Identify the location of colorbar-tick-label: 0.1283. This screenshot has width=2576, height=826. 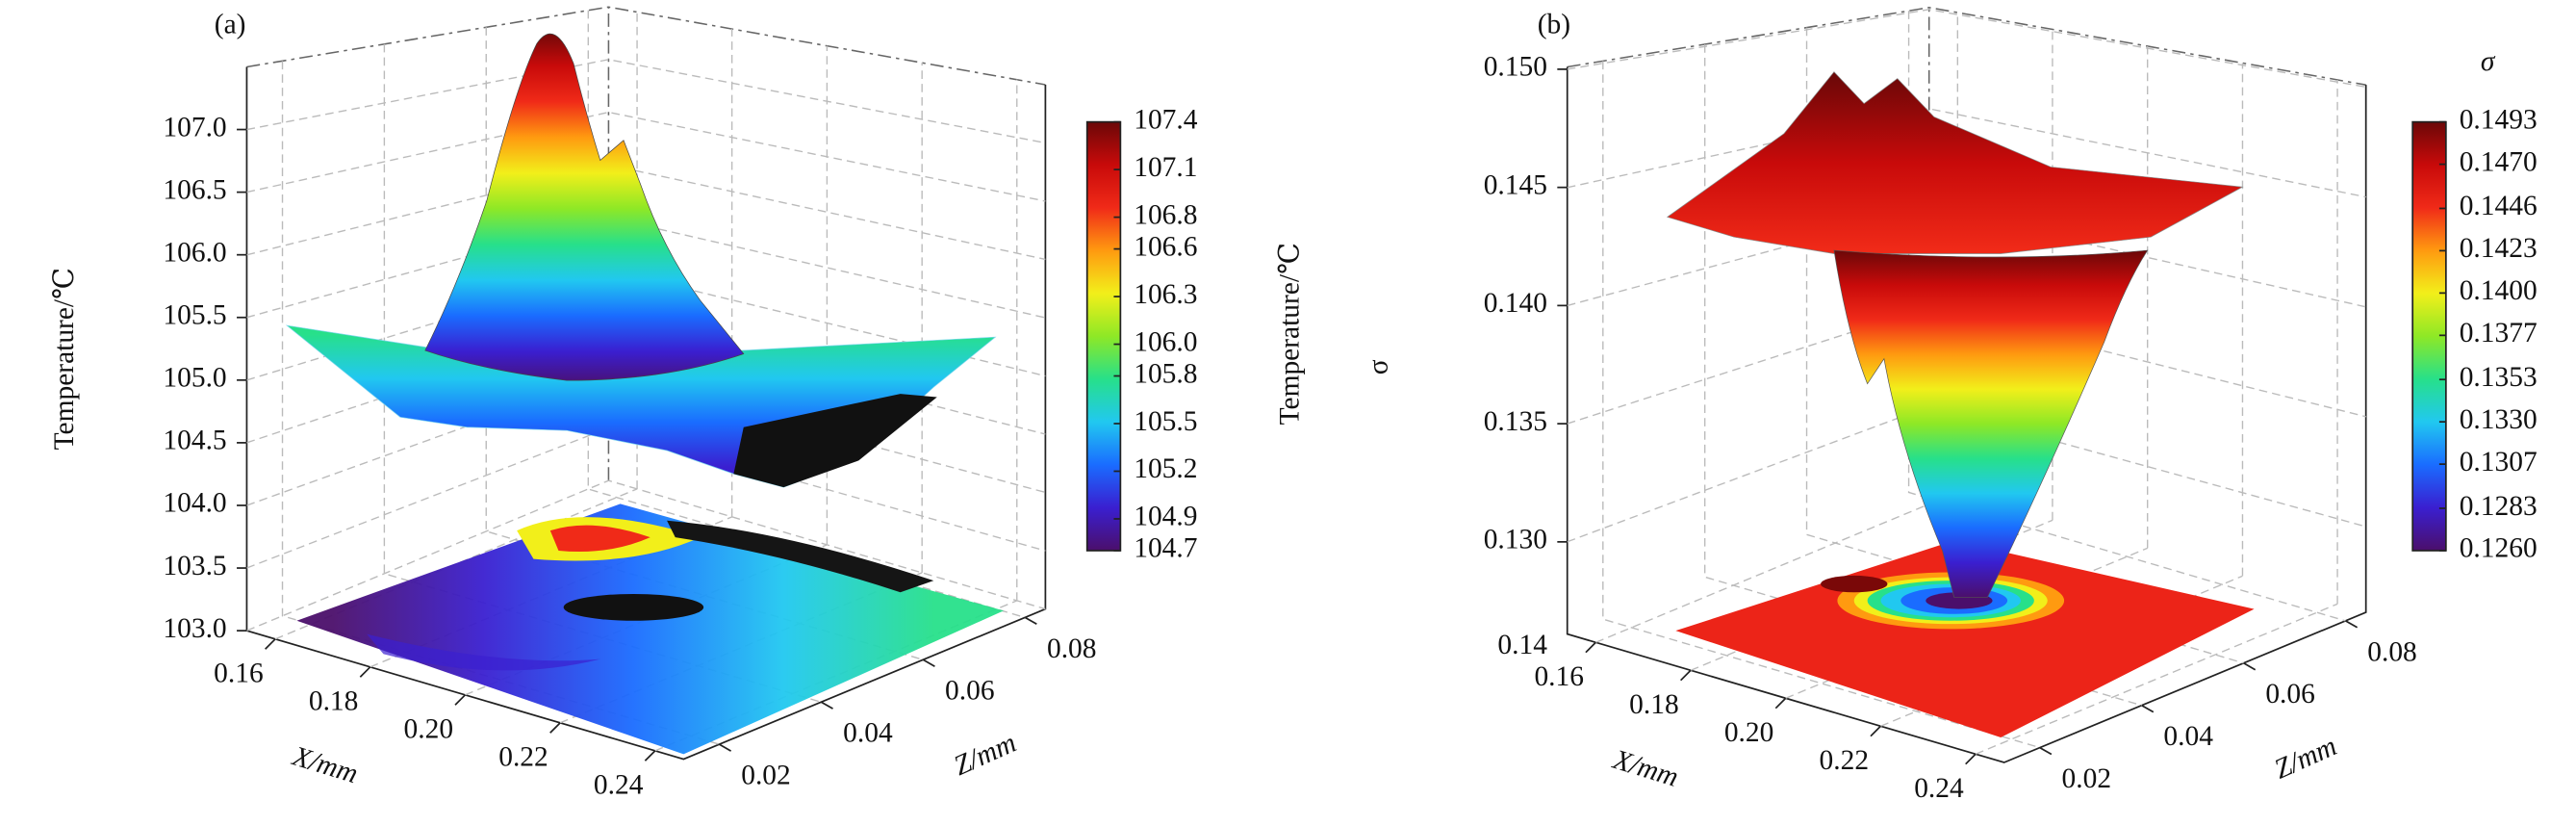
(2499, 506).